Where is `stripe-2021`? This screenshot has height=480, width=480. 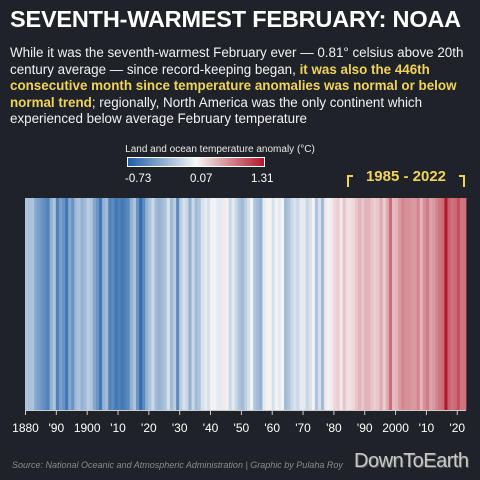 stripe-2021 is located at coordinates (461, 304).